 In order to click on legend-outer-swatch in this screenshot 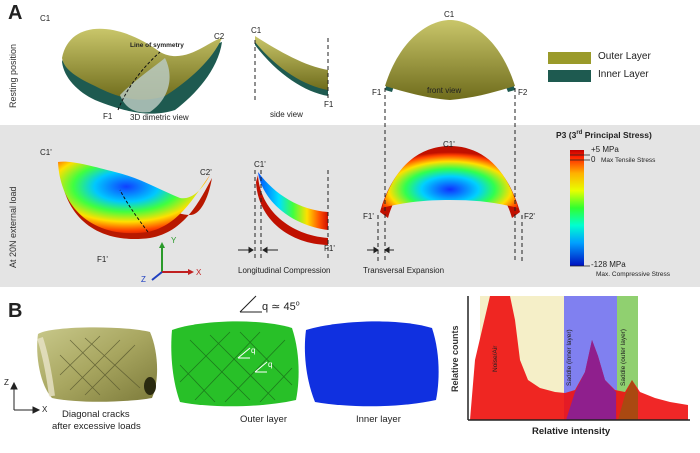, I will do `click(569, 58)`.